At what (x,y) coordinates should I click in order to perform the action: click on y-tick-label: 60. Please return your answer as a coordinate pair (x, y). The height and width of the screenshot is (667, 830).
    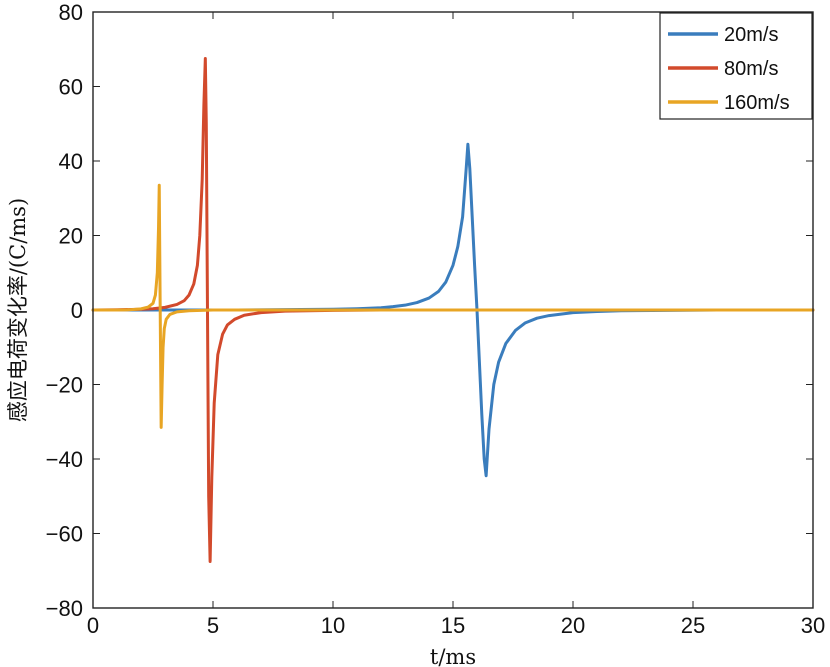
    Looking at the image, I should click on (71, 87).